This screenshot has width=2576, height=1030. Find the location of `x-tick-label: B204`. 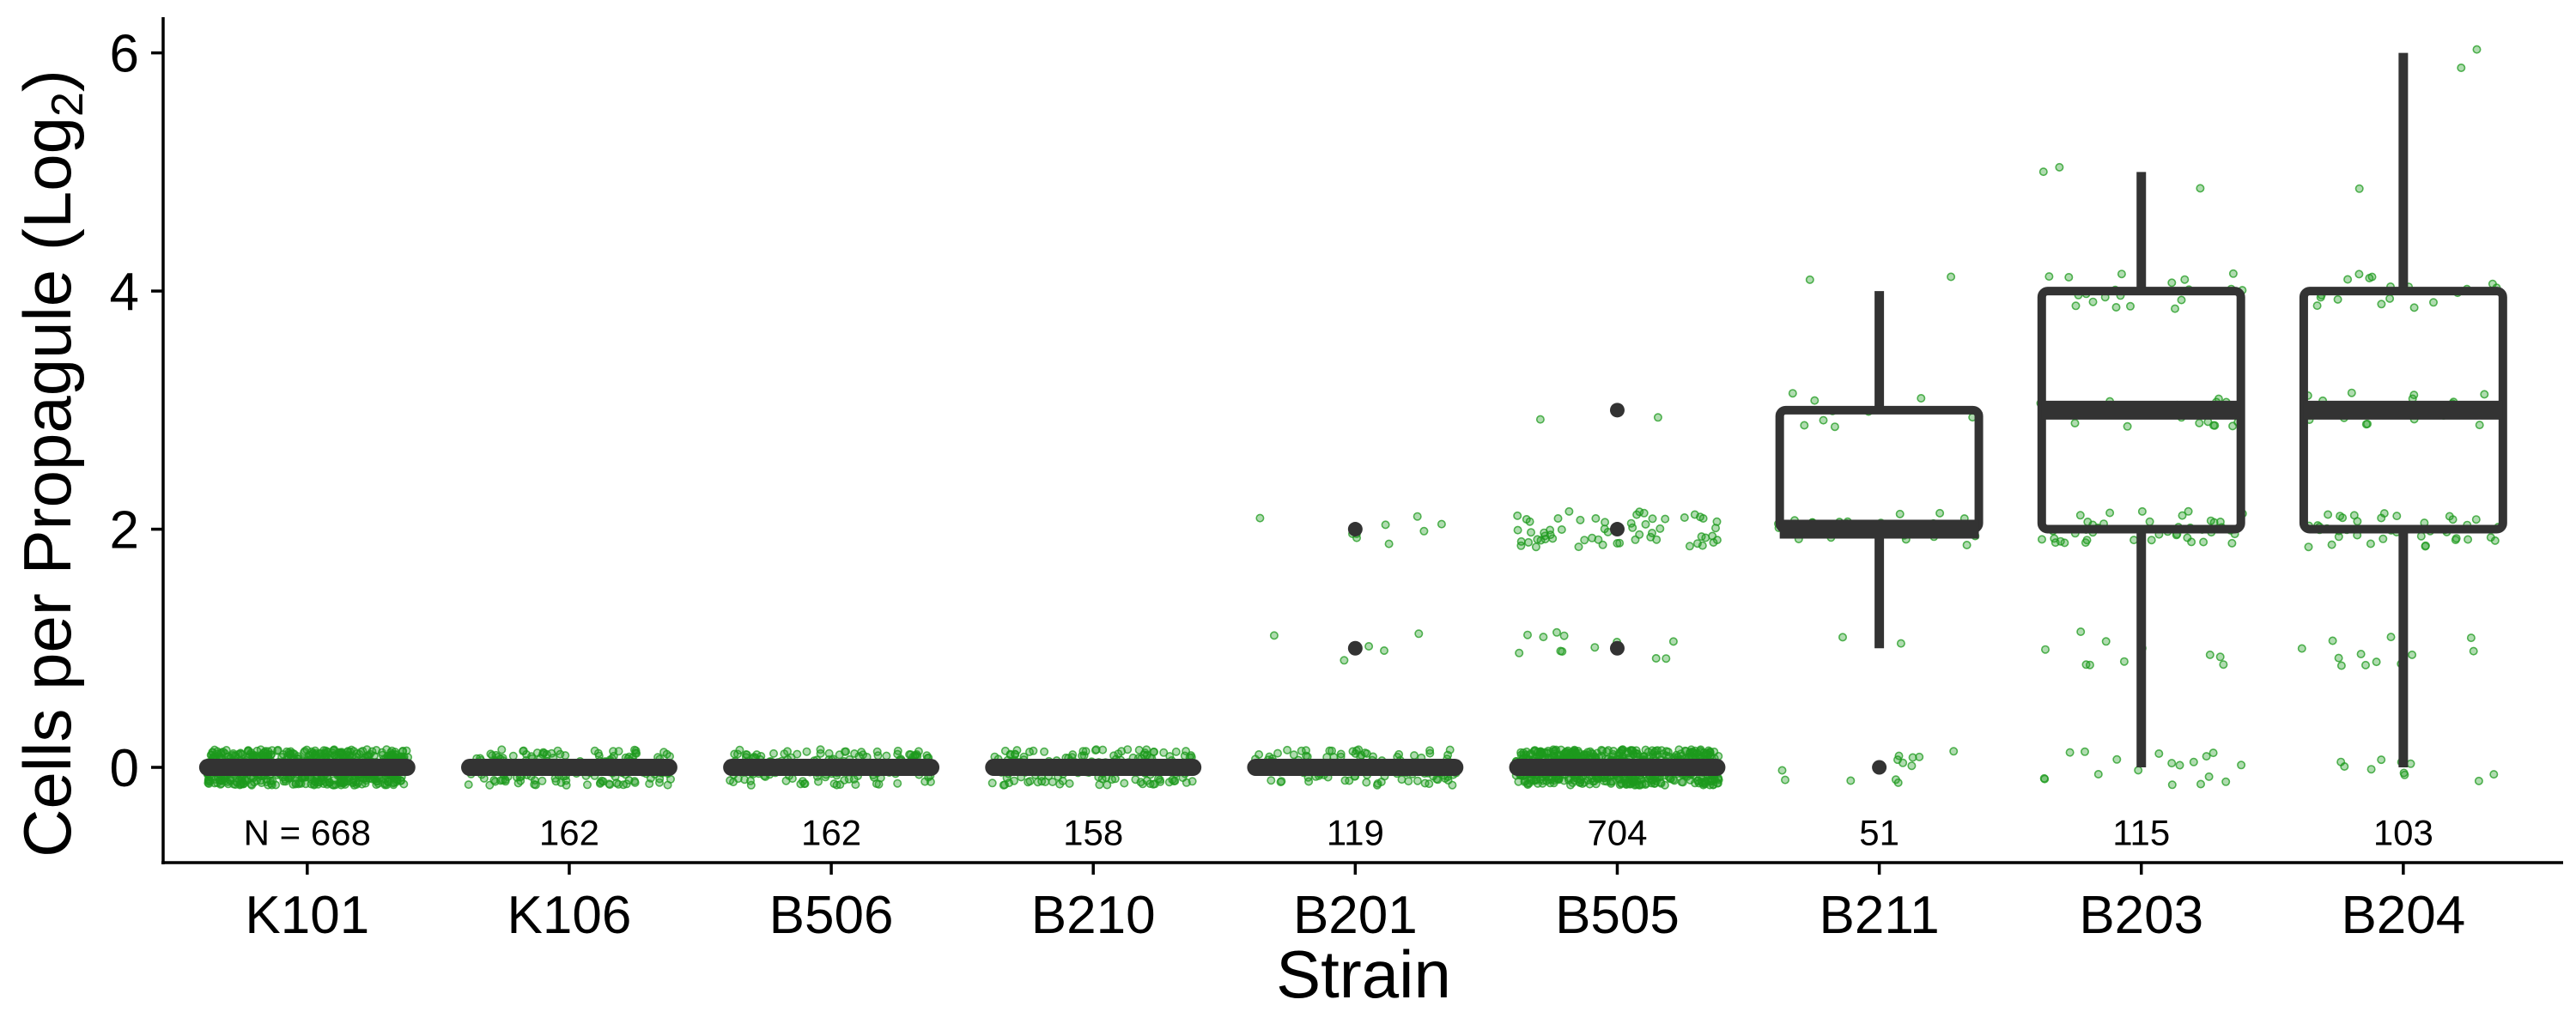

x-tick-label: B204 is located at coordinates (2403, 915).